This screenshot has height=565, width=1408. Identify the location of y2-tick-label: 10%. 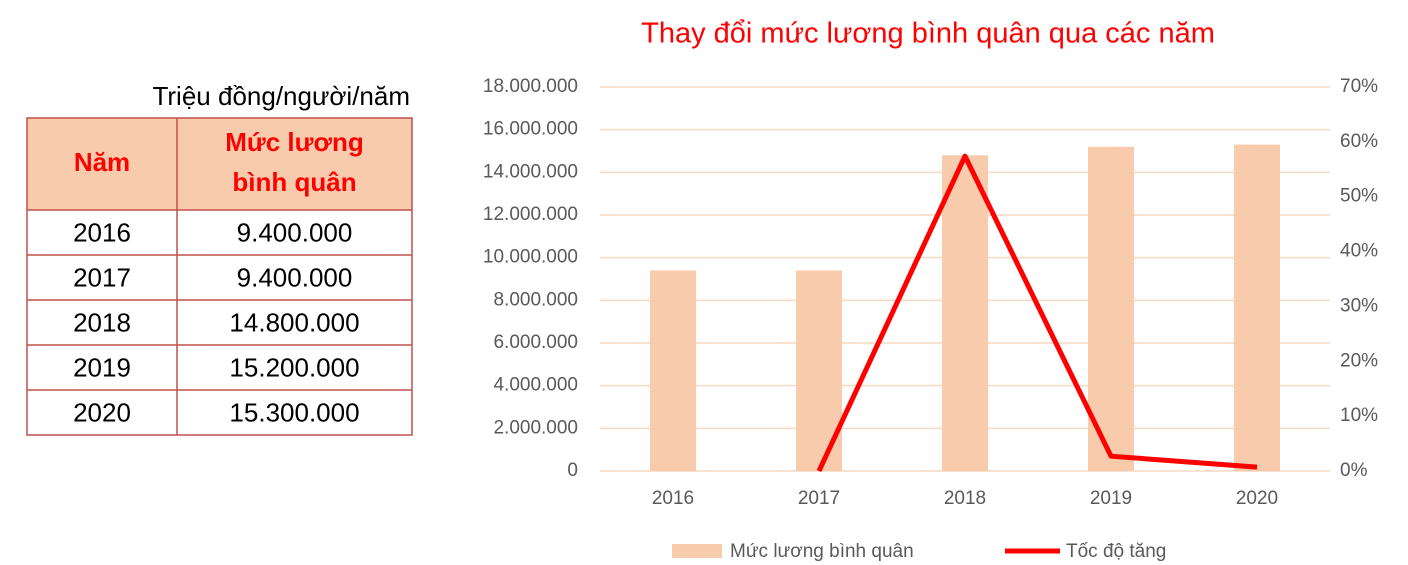
(1359, 415).